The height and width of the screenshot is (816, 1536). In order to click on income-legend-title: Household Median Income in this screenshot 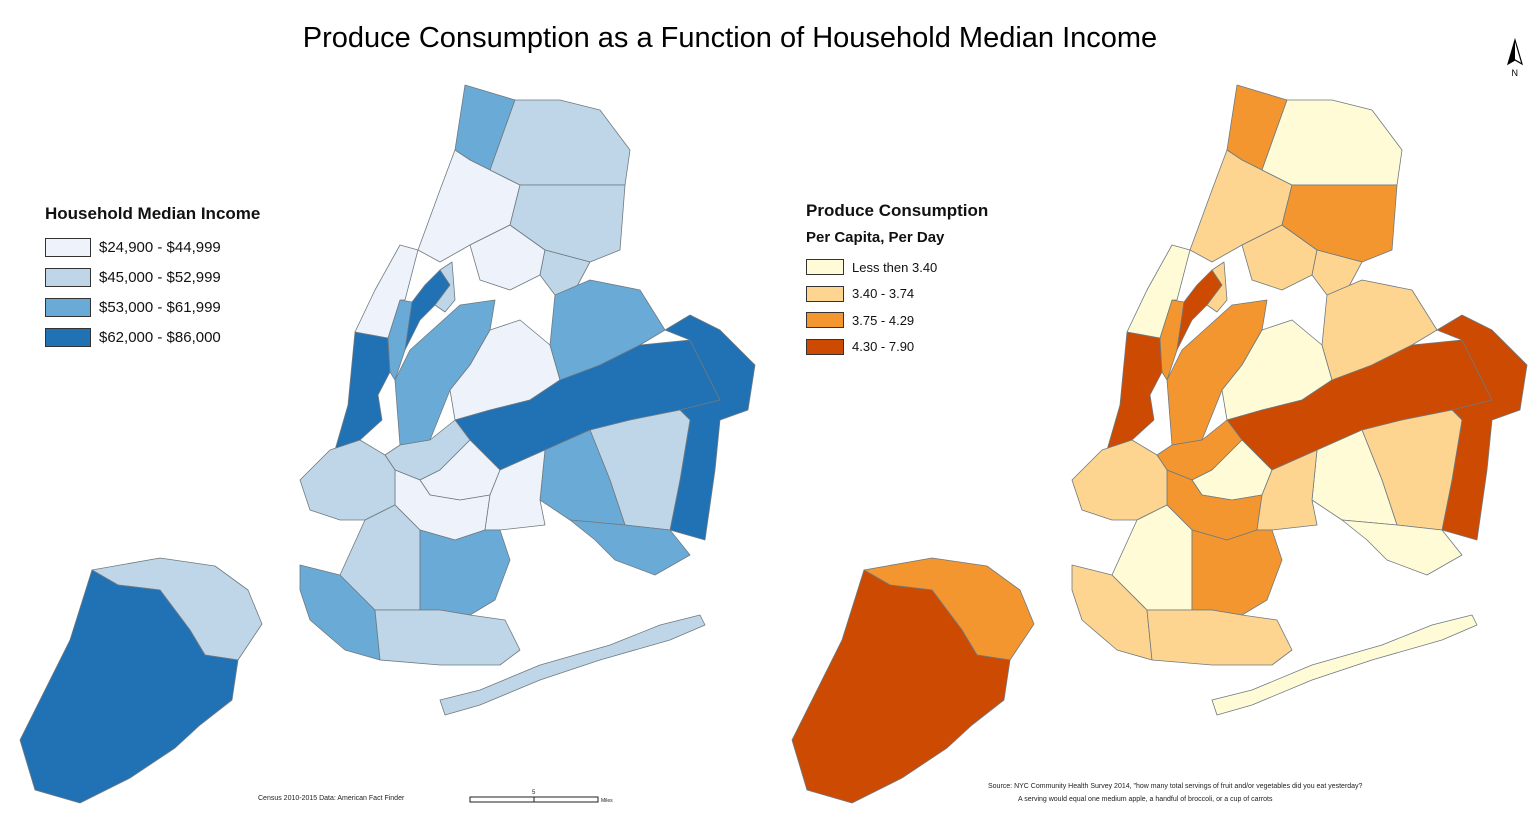, I will do `click(153, 213)`.